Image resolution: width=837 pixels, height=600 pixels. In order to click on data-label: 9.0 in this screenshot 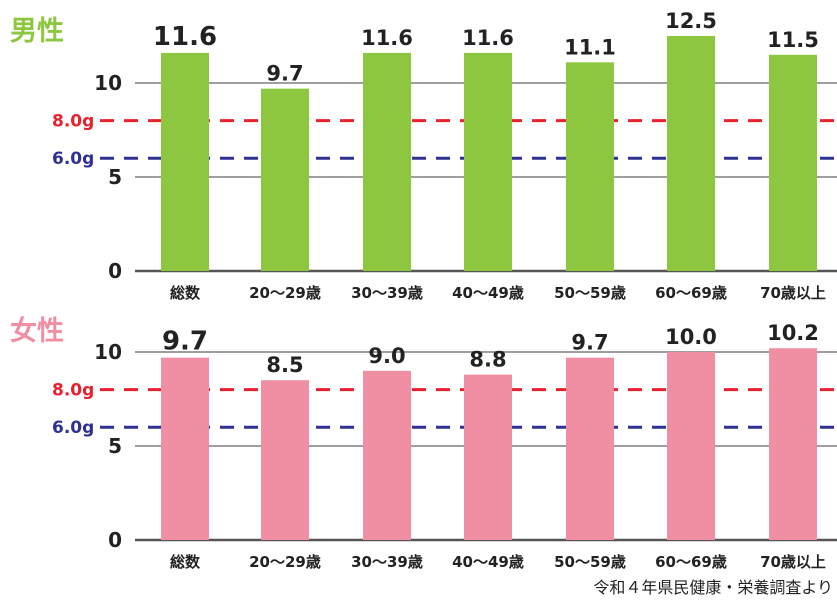, I will do `click(386, 356)`.